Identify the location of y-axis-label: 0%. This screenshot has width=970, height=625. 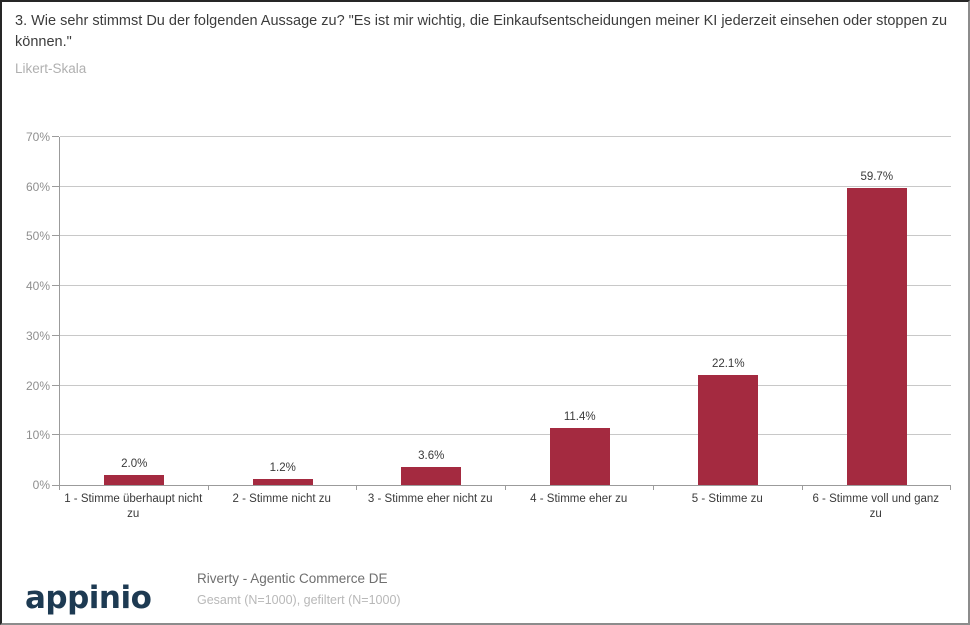
(41, 485).